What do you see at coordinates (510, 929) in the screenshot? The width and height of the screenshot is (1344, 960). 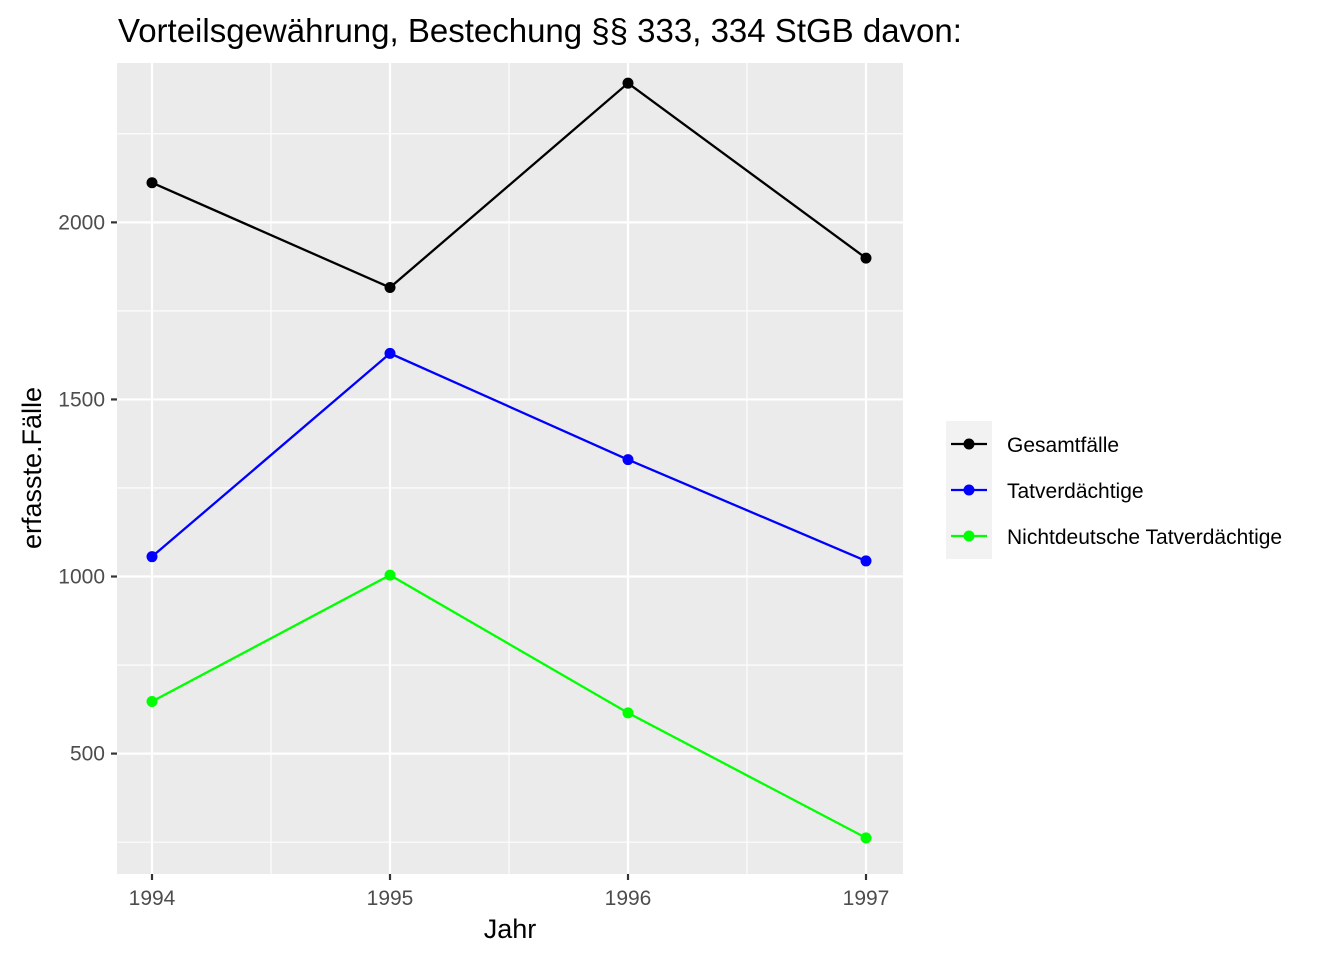 I see `x-axis-title: Jahr` at bounding box center [510, 929].